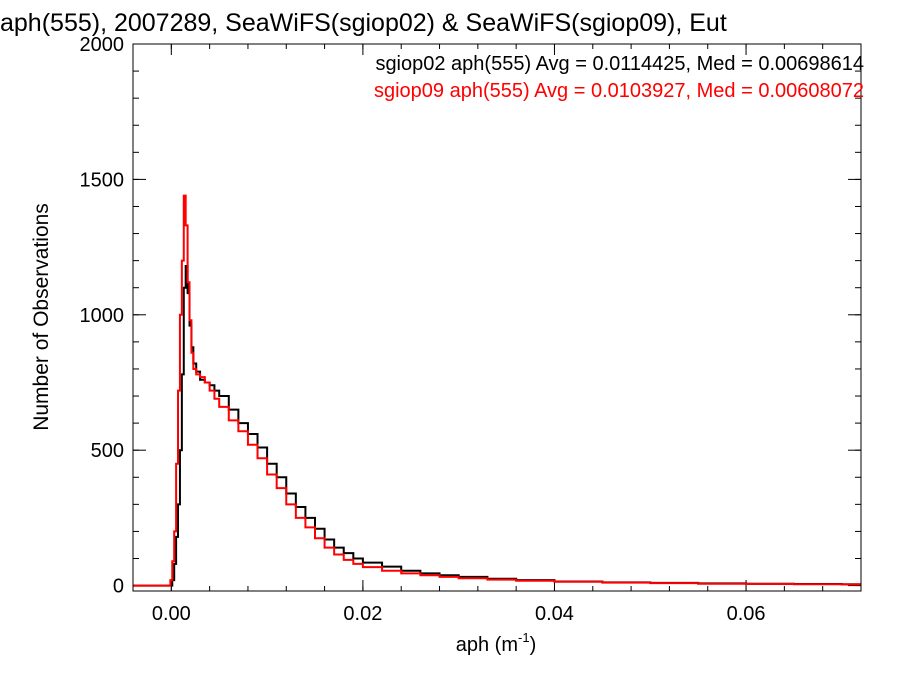  I want to click on y-tick-label: 2000, so click(102, 45).